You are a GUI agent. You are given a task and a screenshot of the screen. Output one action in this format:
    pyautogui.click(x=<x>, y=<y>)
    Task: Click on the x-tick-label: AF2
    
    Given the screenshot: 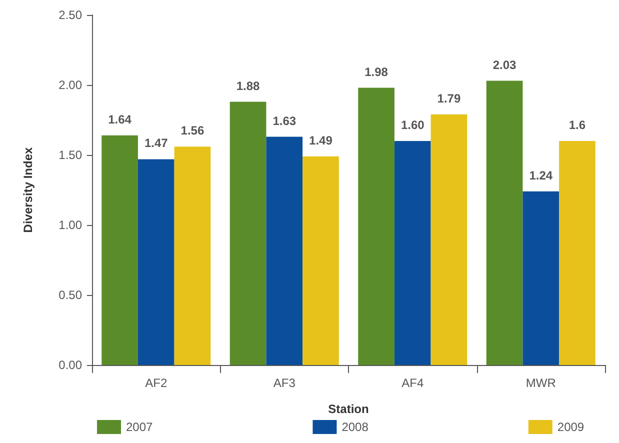 What is the action you would take?
    pyautogui.click(x=156, y=383)
    